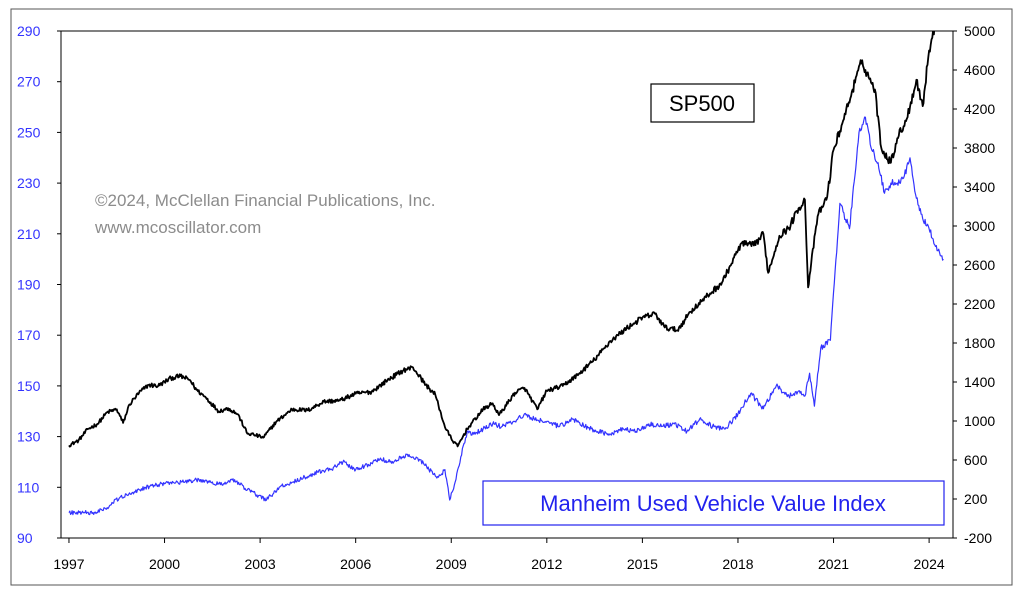  Describe the element at coordinates (29, 31) in the screenshot. I see `left-tick-label: 290` at that location.